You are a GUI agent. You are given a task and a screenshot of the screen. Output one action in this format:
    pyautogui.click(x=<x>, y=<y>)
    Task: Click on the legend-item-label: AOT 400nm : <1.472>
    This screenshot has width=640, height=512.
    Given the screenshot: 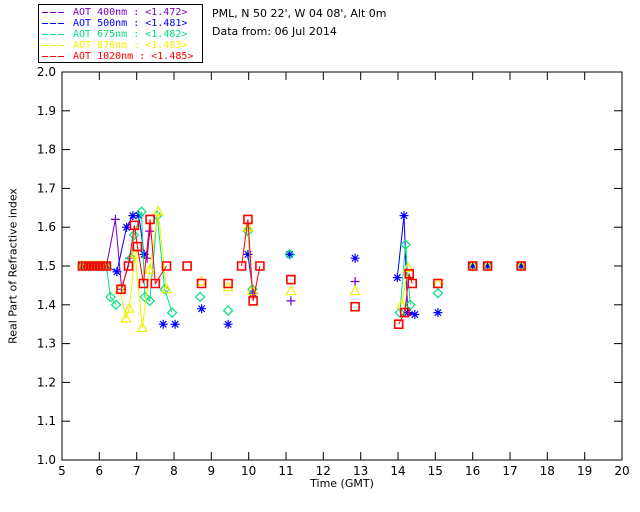 What is the action you would take?
    pyautogui.click(x=130, y=12)
    